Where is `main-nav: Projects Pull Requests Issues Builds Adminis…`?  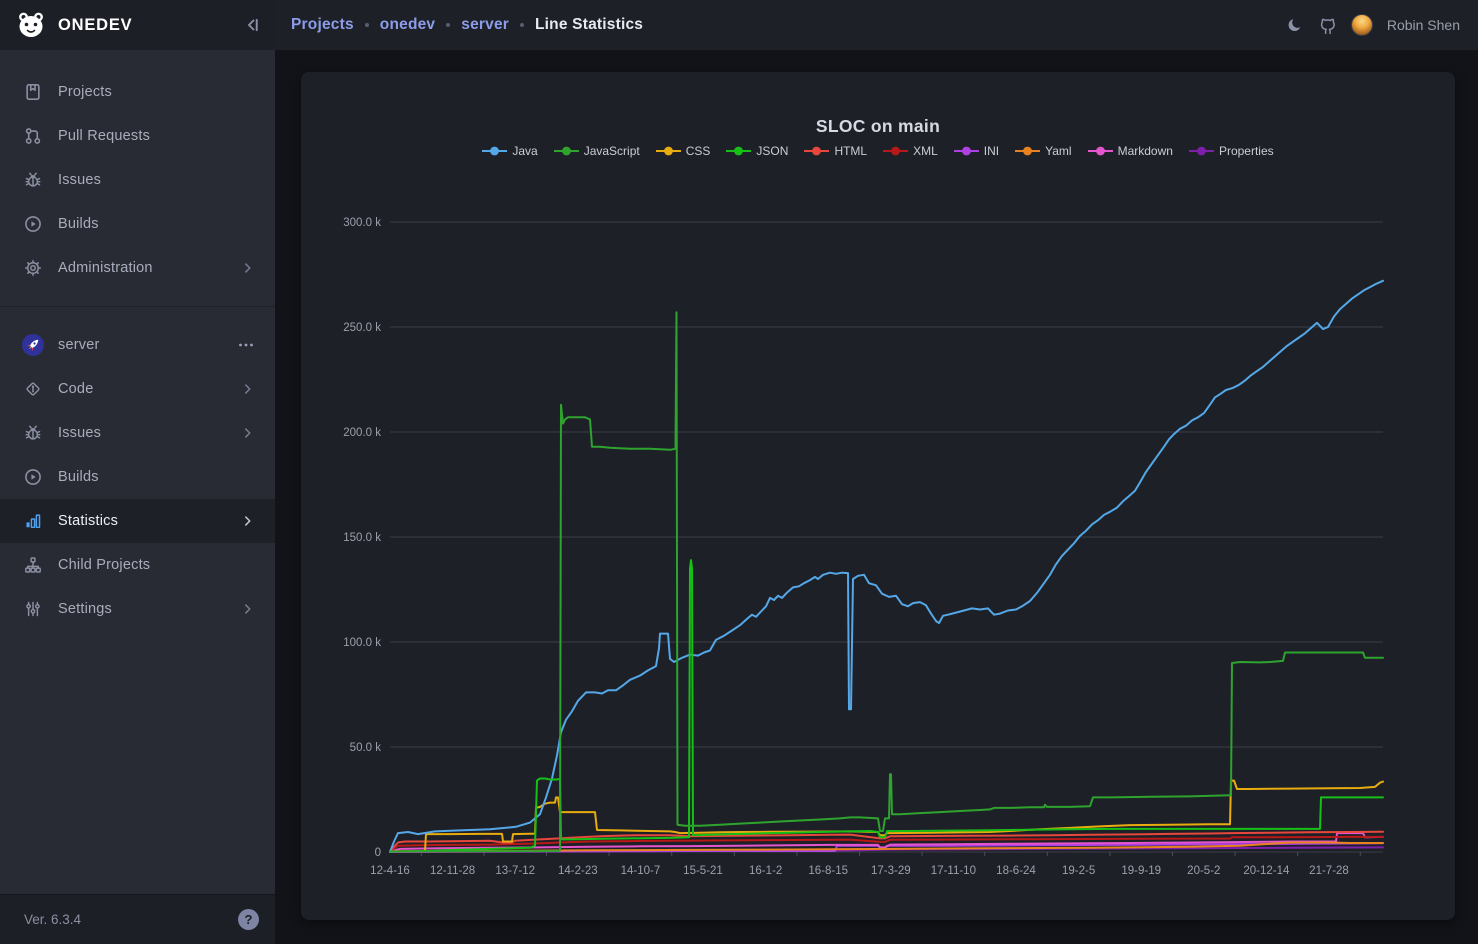 main-nav: Projects Pull Requests Issues Builds Adminis… is located at coordinates (137, 170).